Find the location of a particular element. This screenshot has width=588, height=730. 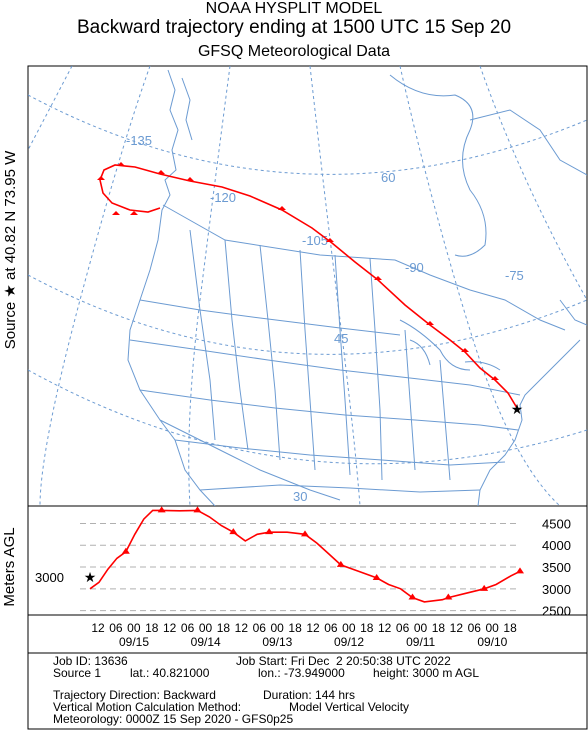

coast-islands is located at coordinates (187, 109).